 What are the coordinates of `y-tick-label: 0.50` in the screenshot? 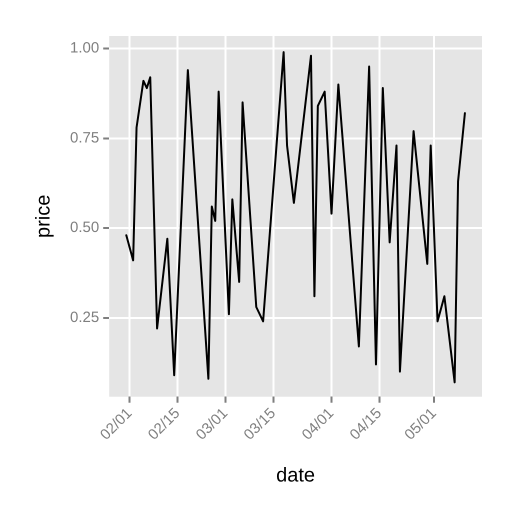 It's located at (85, 227).